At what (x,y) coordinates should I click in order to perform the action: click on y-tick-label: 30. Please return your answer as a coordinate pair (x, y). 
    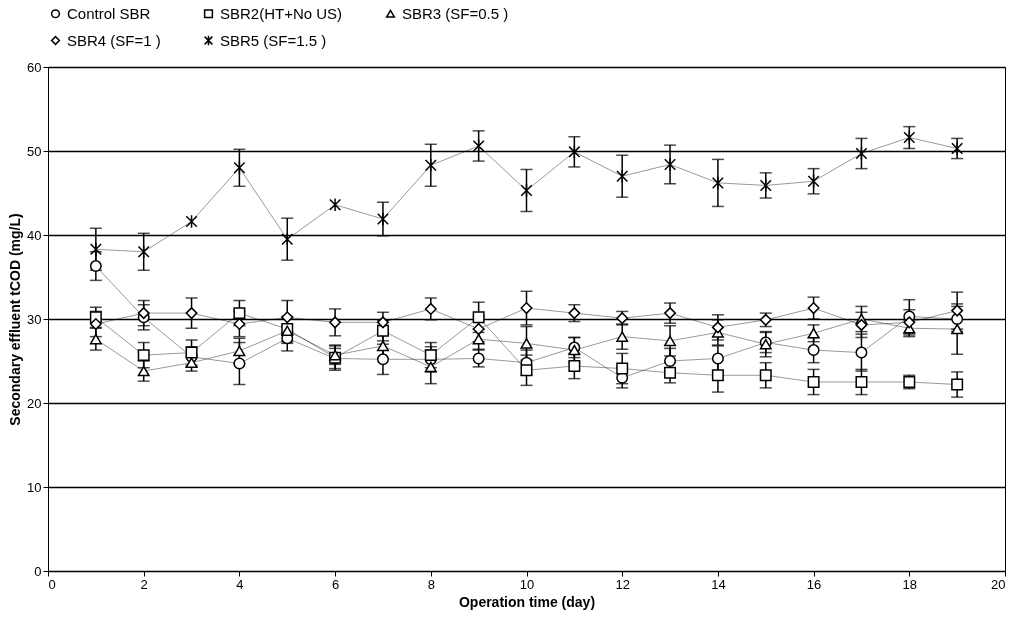
    Looking at the image, I should click on (34, 319).